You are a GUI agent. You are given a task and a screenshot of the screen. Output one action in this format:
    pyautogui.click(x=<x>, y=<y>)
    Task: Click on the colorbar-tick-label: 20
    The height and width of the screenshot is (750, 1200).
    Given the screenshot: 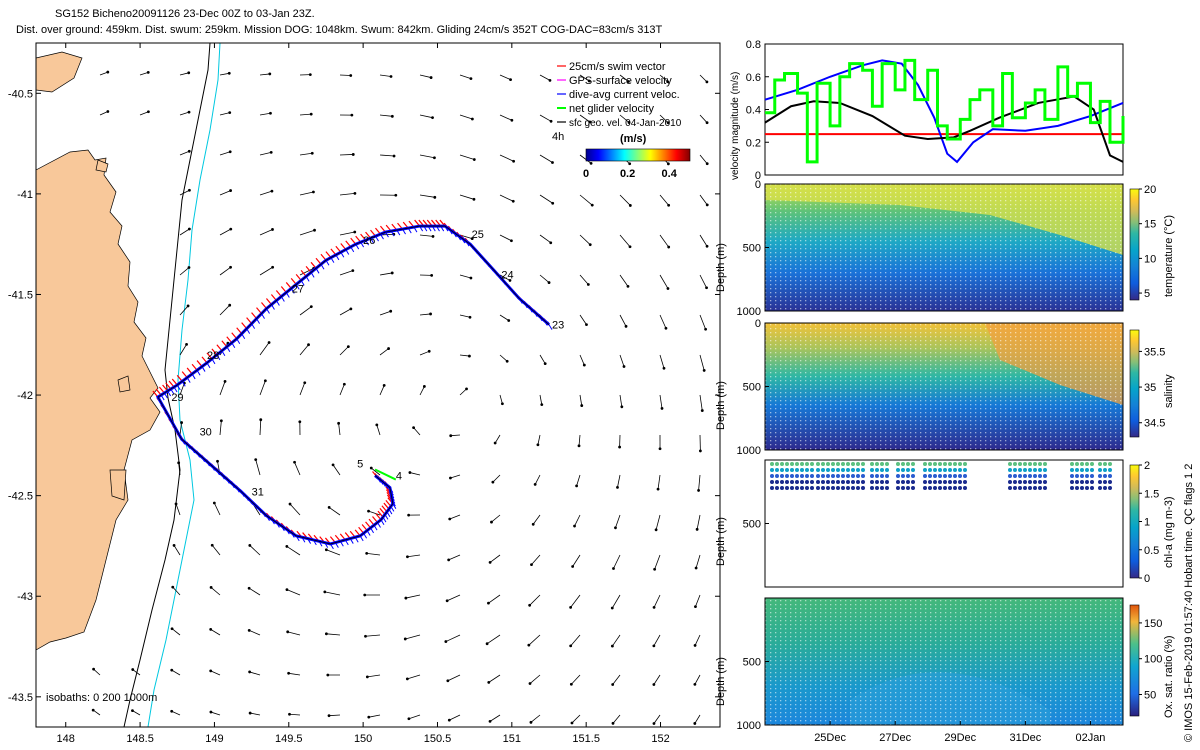 What is the action you would take?
    pyautogui.click(x=1150, y=190)
    